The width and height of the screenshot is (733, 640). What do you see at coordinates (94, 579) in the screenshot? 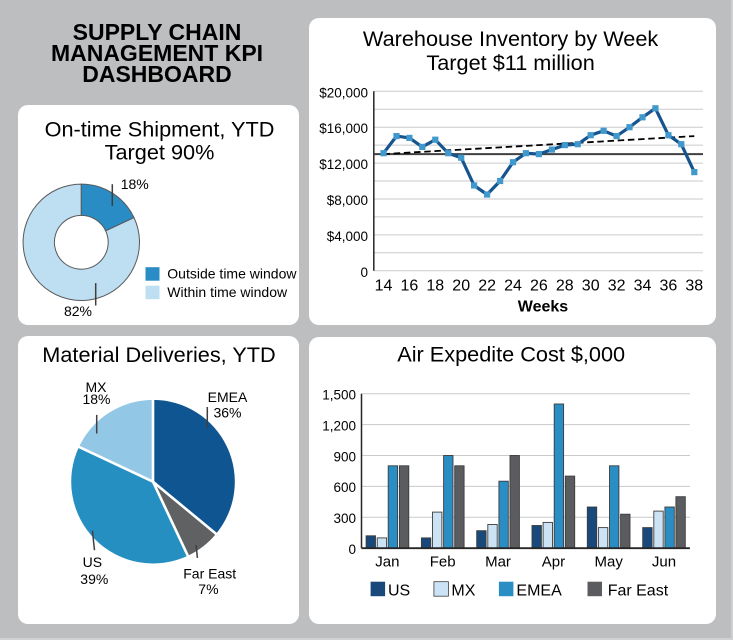
I see `svg-text: 39%` at bounding box center [94, 579].